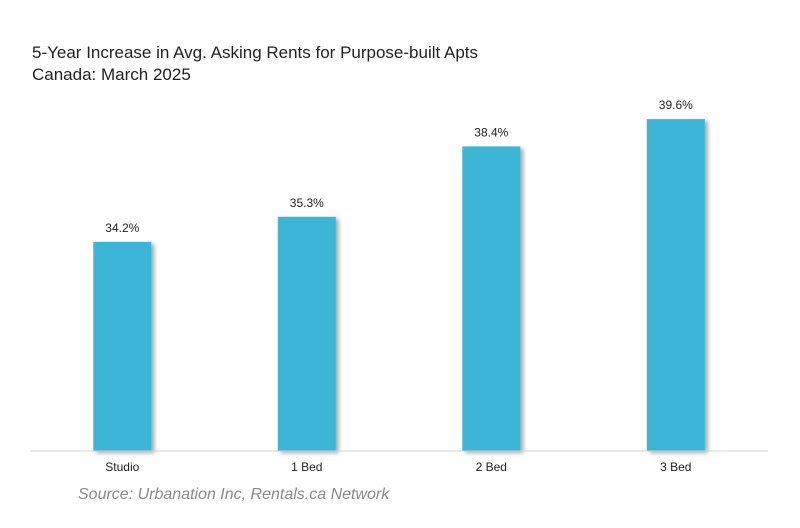 This screenshot has height=528, width=800. What do you see at coordinates (306, 467) in the screenshot?
I see `x-tick-label: 1 Bed` at bounding box center [306, 467].